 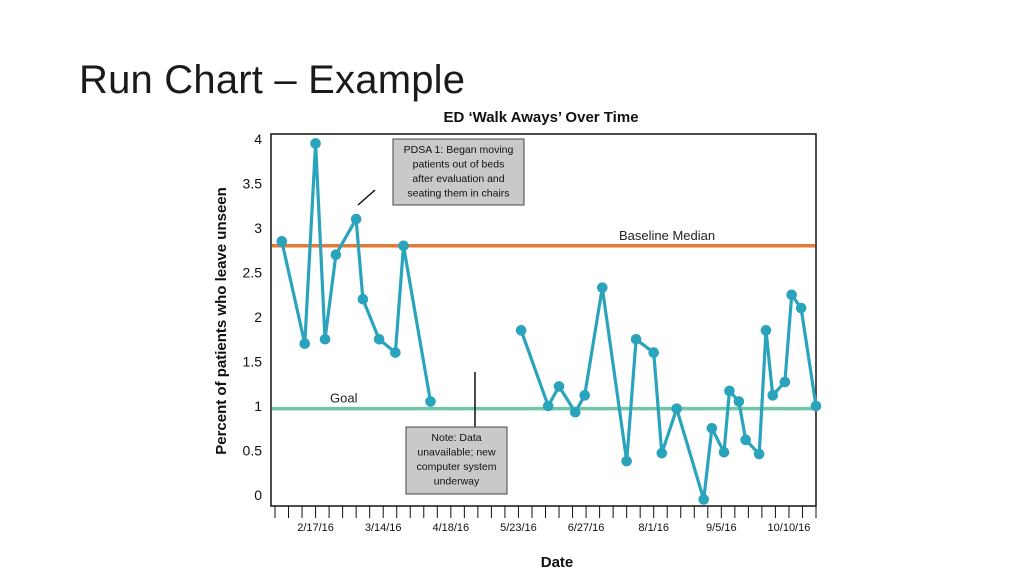 What do you see at coordinates (456, 438) in the screenshot?
I see `annotation-text: Note: Data` at bounding box center [456, 438].